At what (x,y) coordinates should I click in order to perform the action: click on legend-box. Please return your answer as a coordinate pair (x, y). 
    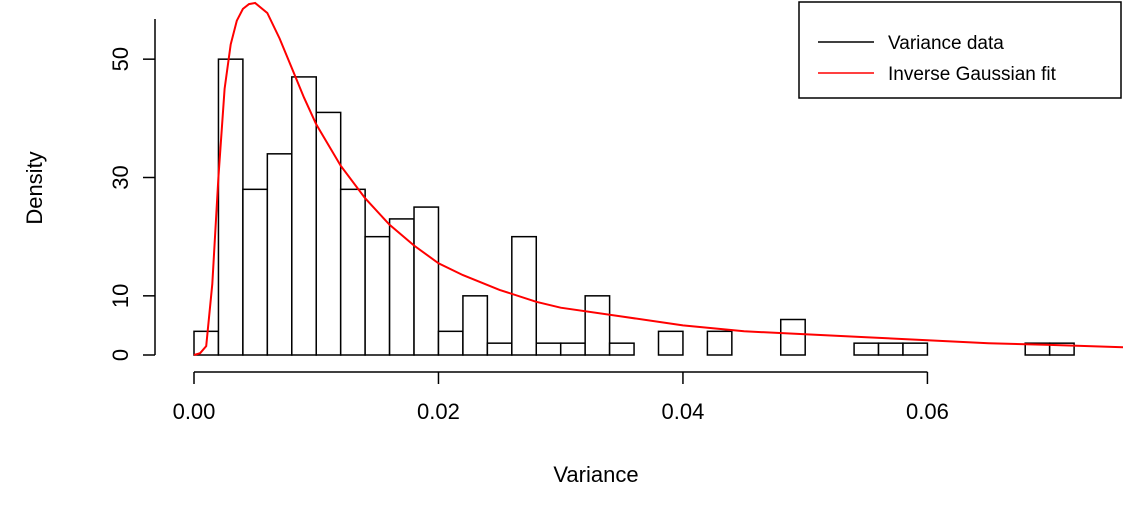
    Looking at the image, I should click on (960, 50).